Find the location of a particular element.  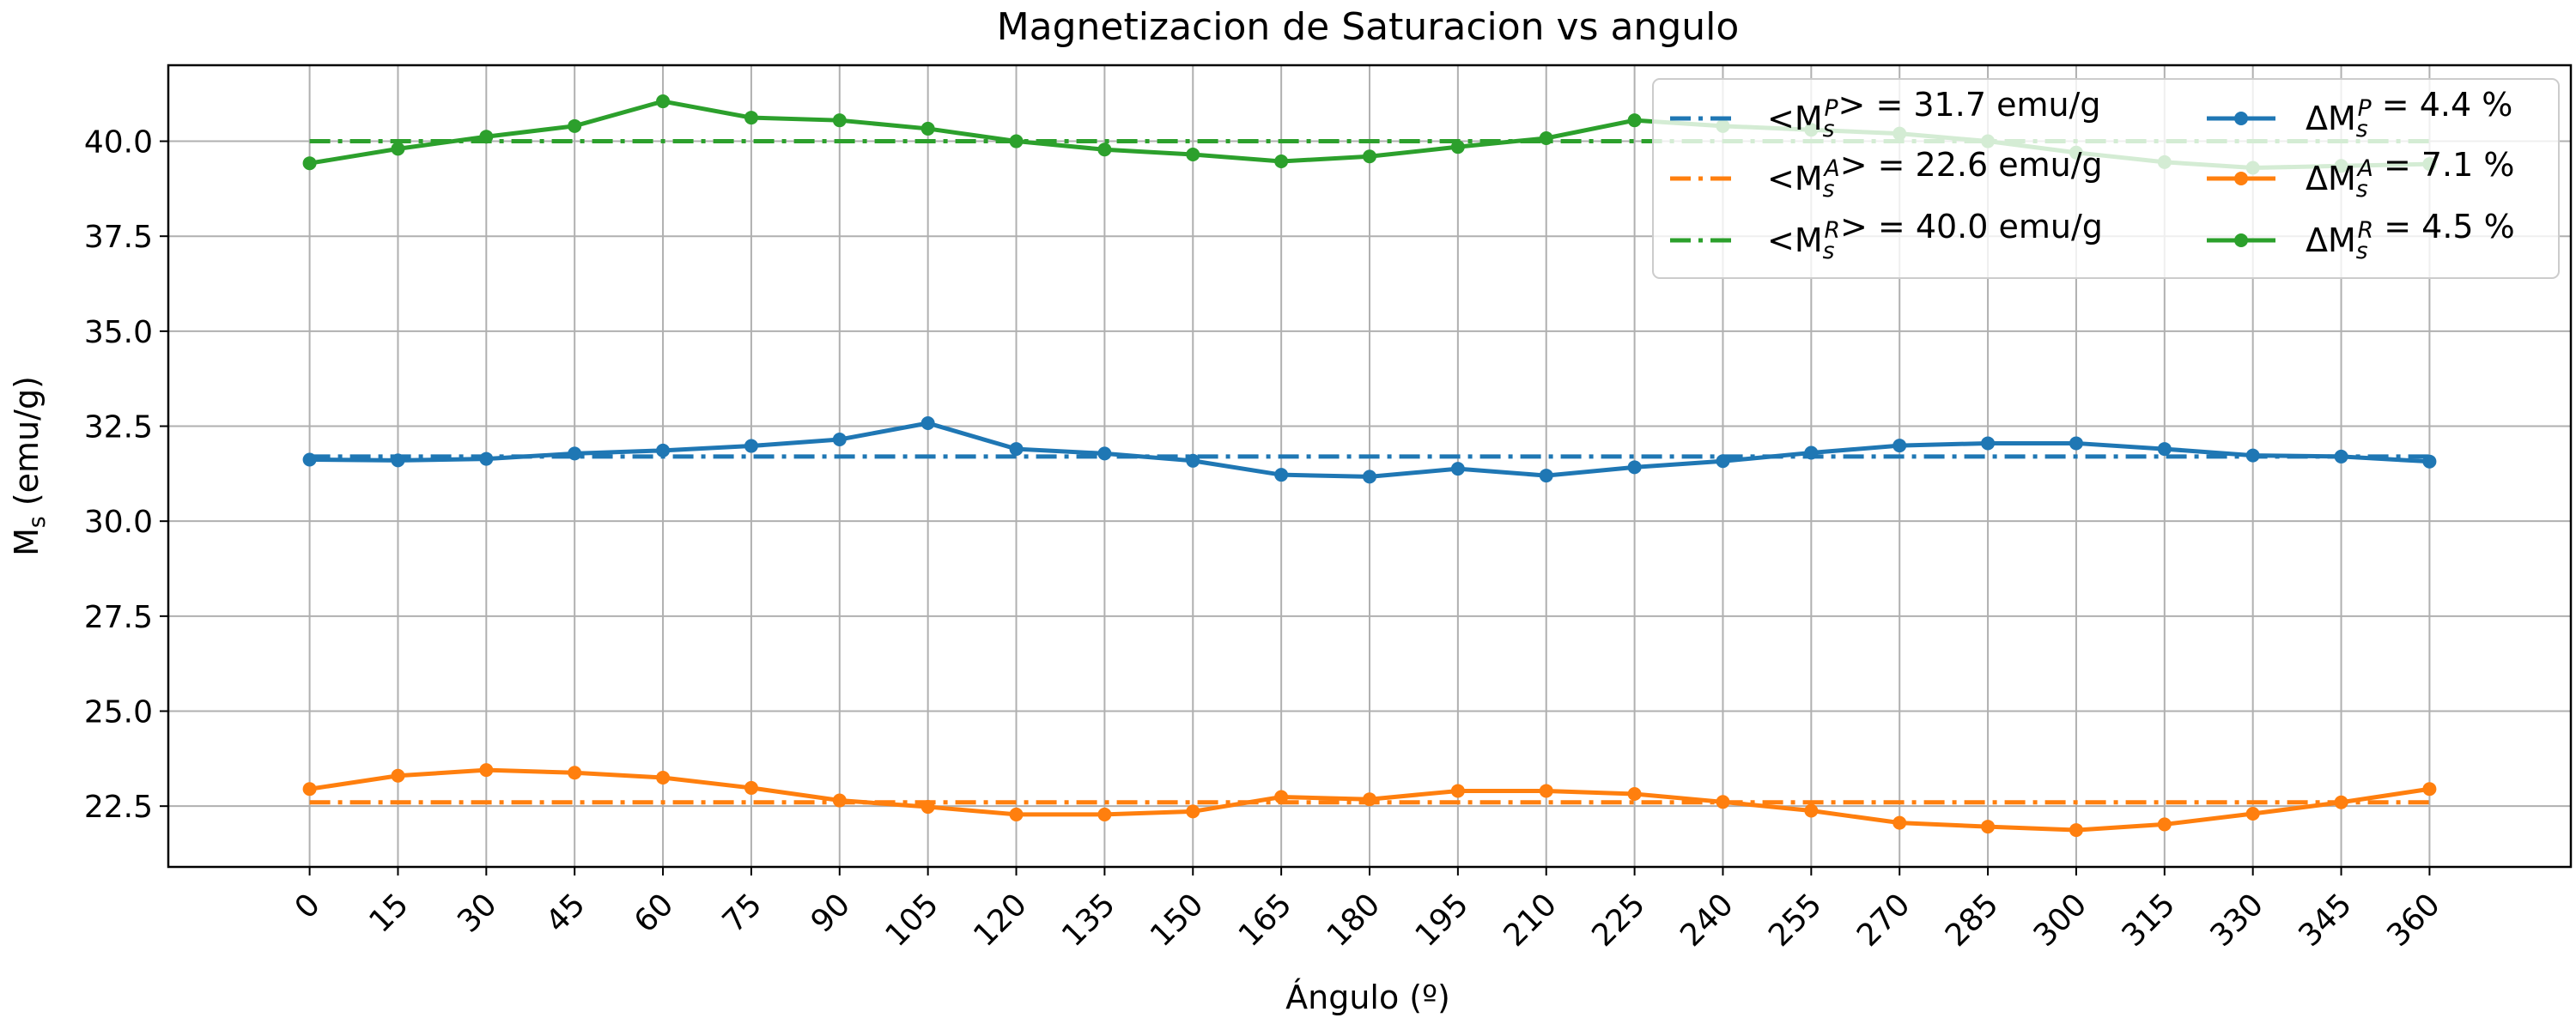

x-tick-label: 330 is located at coordinates (2236, 920).